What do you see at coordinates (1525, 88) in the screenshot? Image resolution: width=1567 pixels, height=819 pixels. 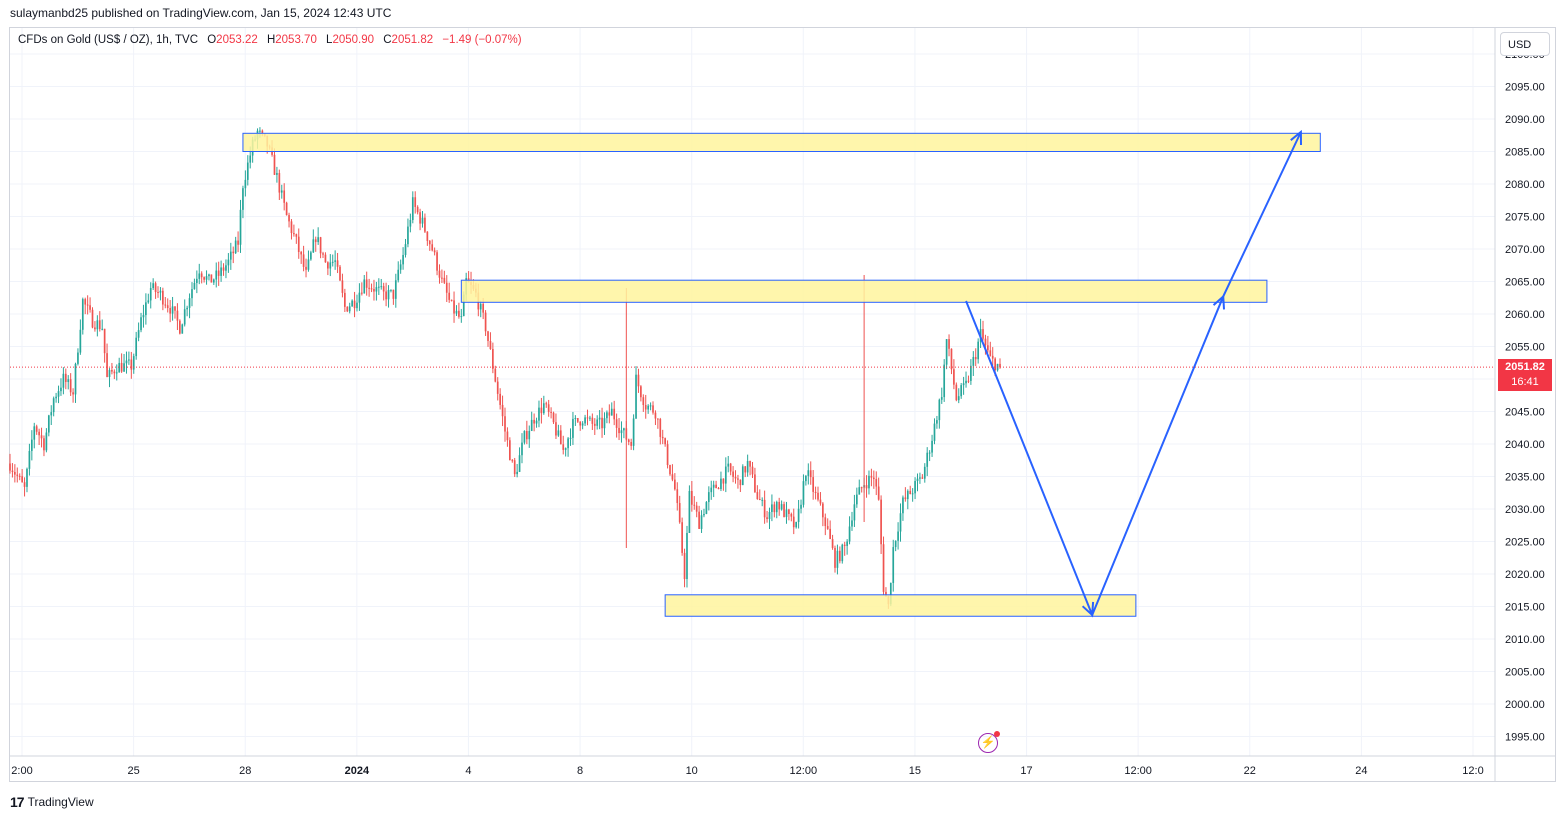 I see `y-tick-label: 2095.00` at bounding box center [1525, 88].